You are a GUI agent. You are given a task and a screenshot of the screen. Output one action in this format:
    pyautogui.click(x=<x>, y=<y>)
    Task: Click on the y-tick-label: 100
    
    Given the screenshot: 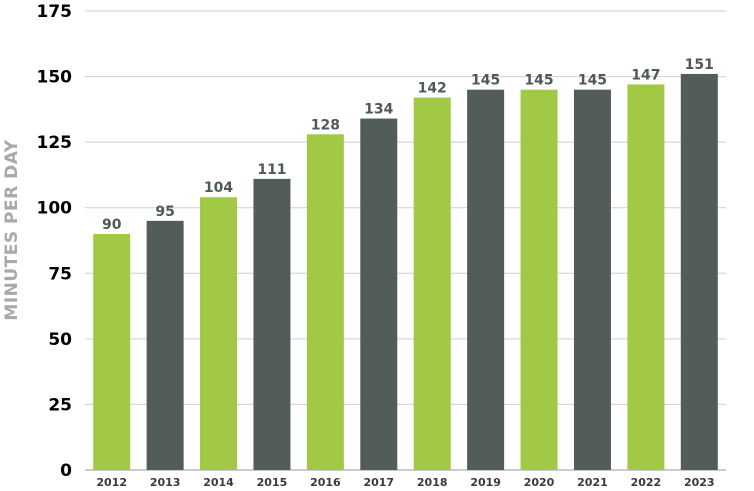 What is the action you would take?
    pyautogui.click(x=55, y=209)
    